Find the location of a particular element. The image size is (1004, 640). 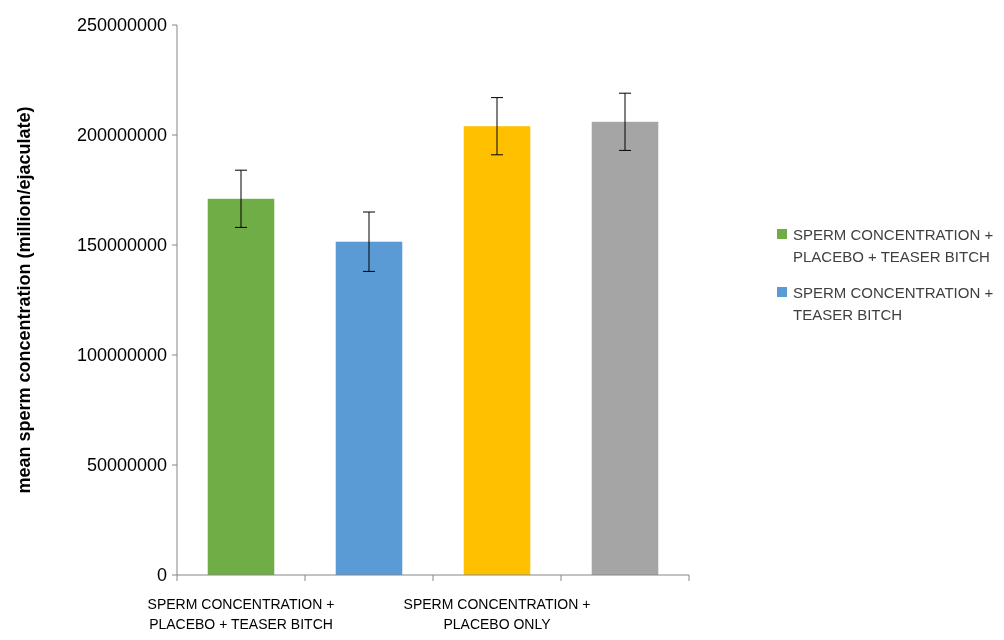

legend-label: SPERM CONCENTRATION + PLACEBO + TEASER BITCH is located at coordinates (893, 245).